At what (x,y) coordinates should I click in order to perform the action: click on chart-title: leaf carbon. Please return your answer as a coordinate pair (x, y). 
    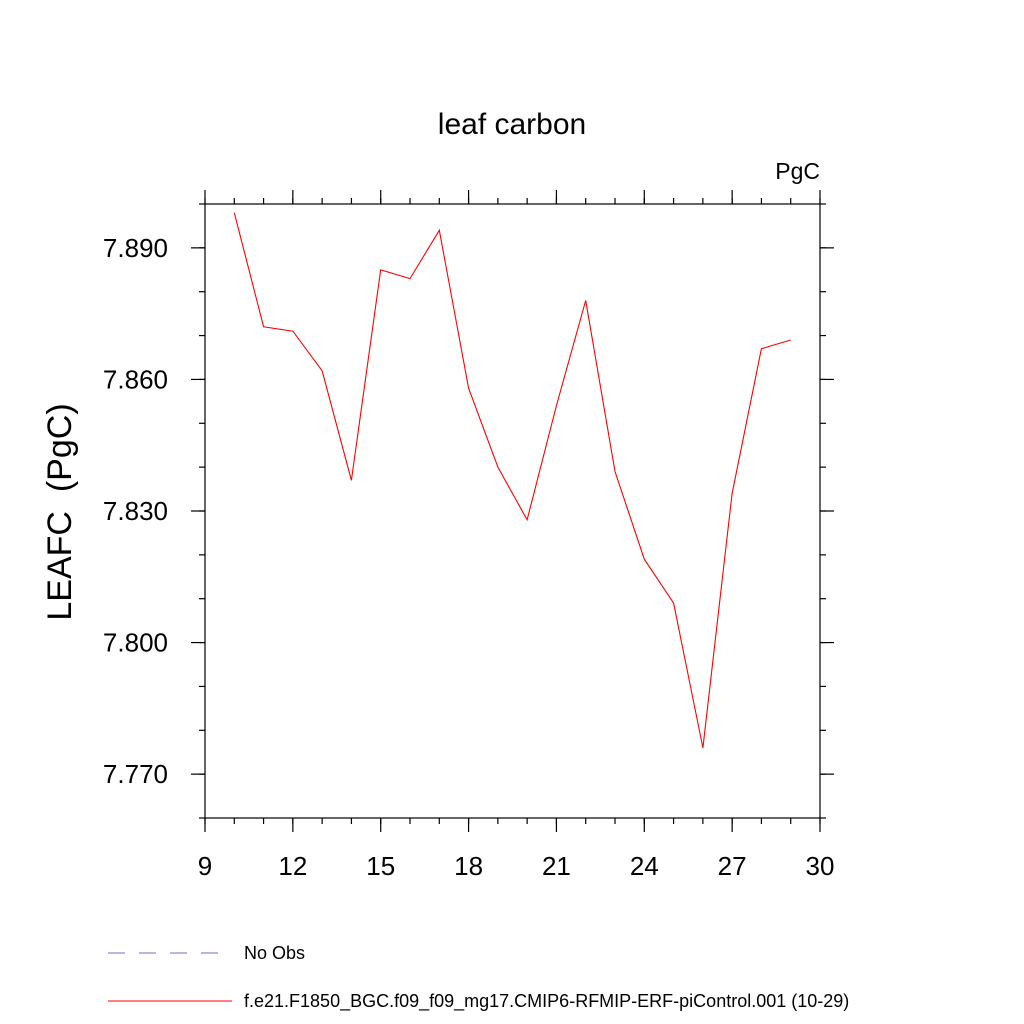
    Looking at the image, I should click on (512, 124).